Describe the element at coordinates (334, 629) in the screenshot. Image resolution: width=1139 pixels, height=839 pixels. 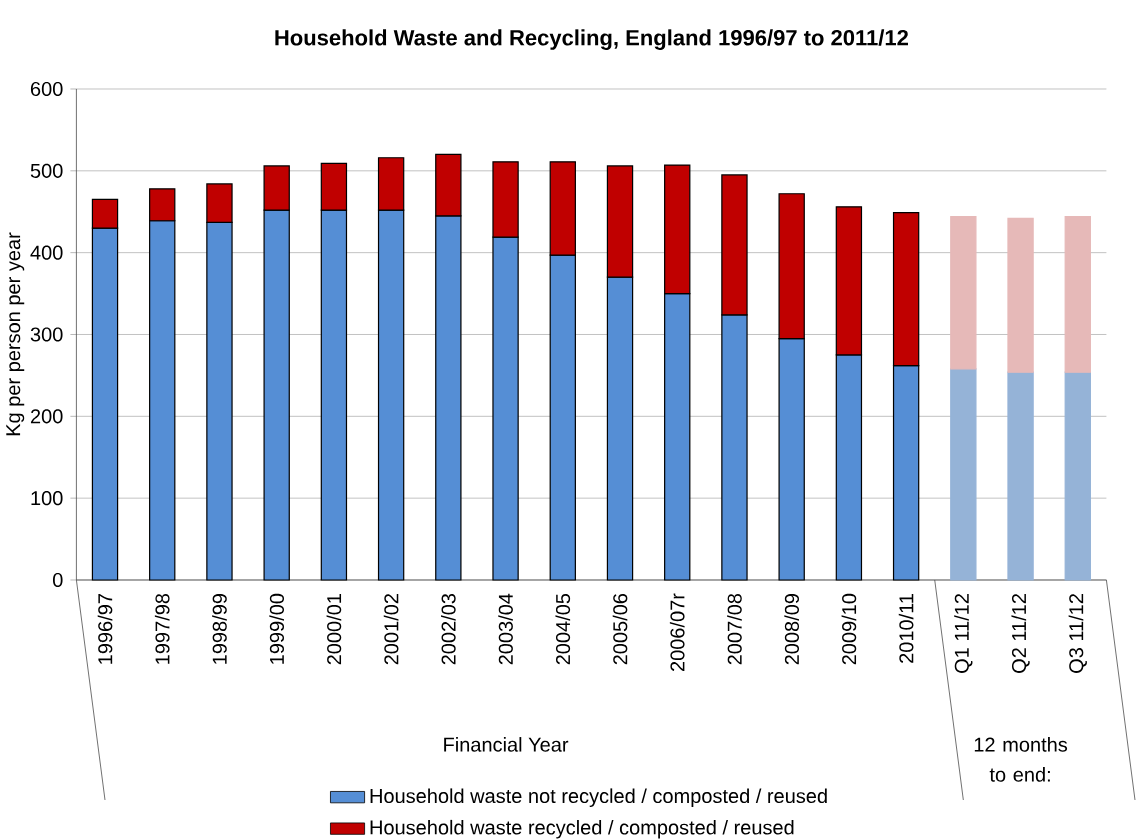
I see `x-tick-label: 2000/01` at that location.